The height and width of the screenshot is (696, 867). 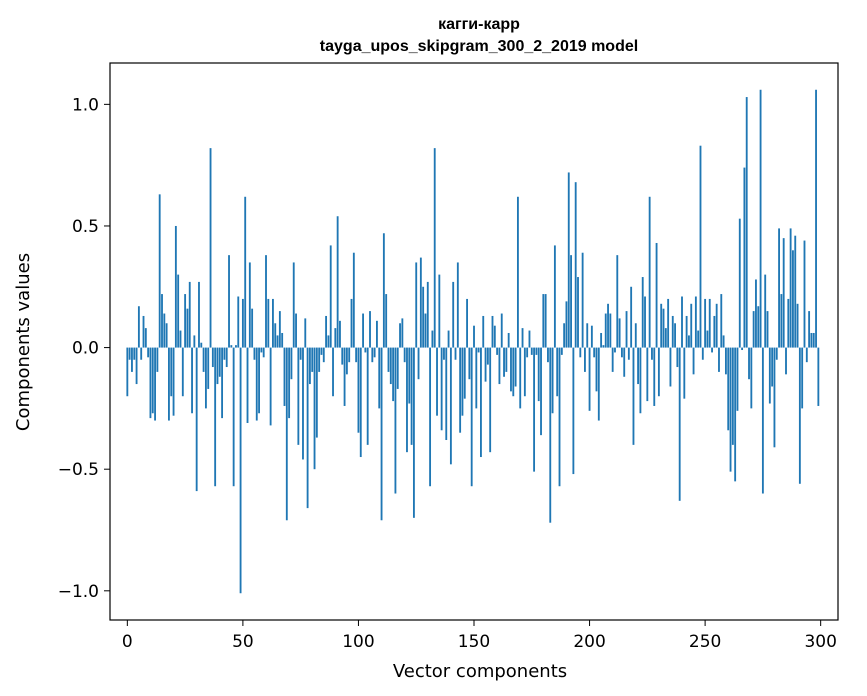 What do you see at coordinates (474, 642) in the screenshot?
I see `x-tick-label: 150` at bounding box center [474, 642].